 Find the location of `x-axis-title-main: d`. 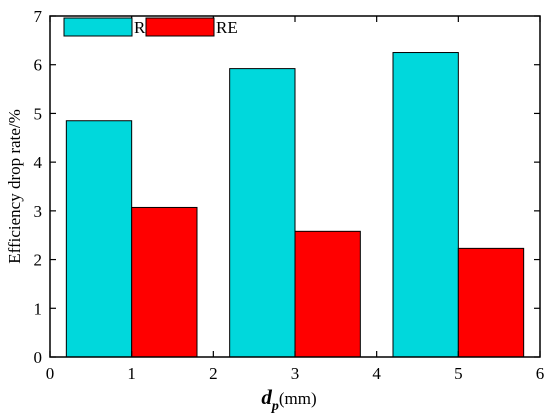

x-axis-title-main: d is located at coordinates (266, 397).